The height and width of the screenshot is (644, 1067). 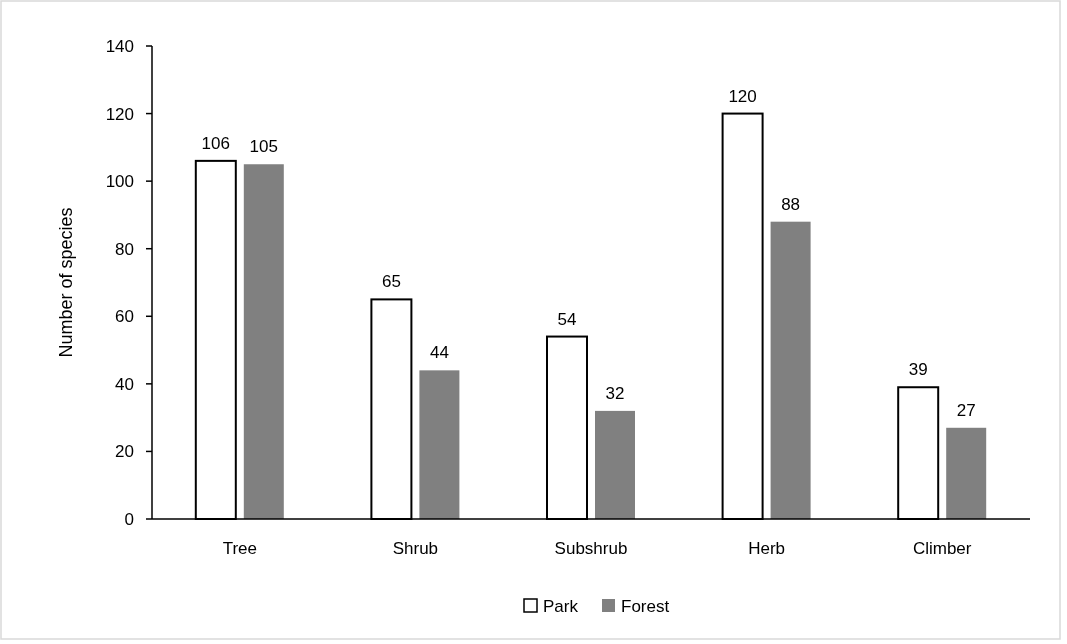 What do you see at coordinates (591, 548) in the screenshot?
I see `x-tick-label: Subshrub` at bounding box center [591, 548].